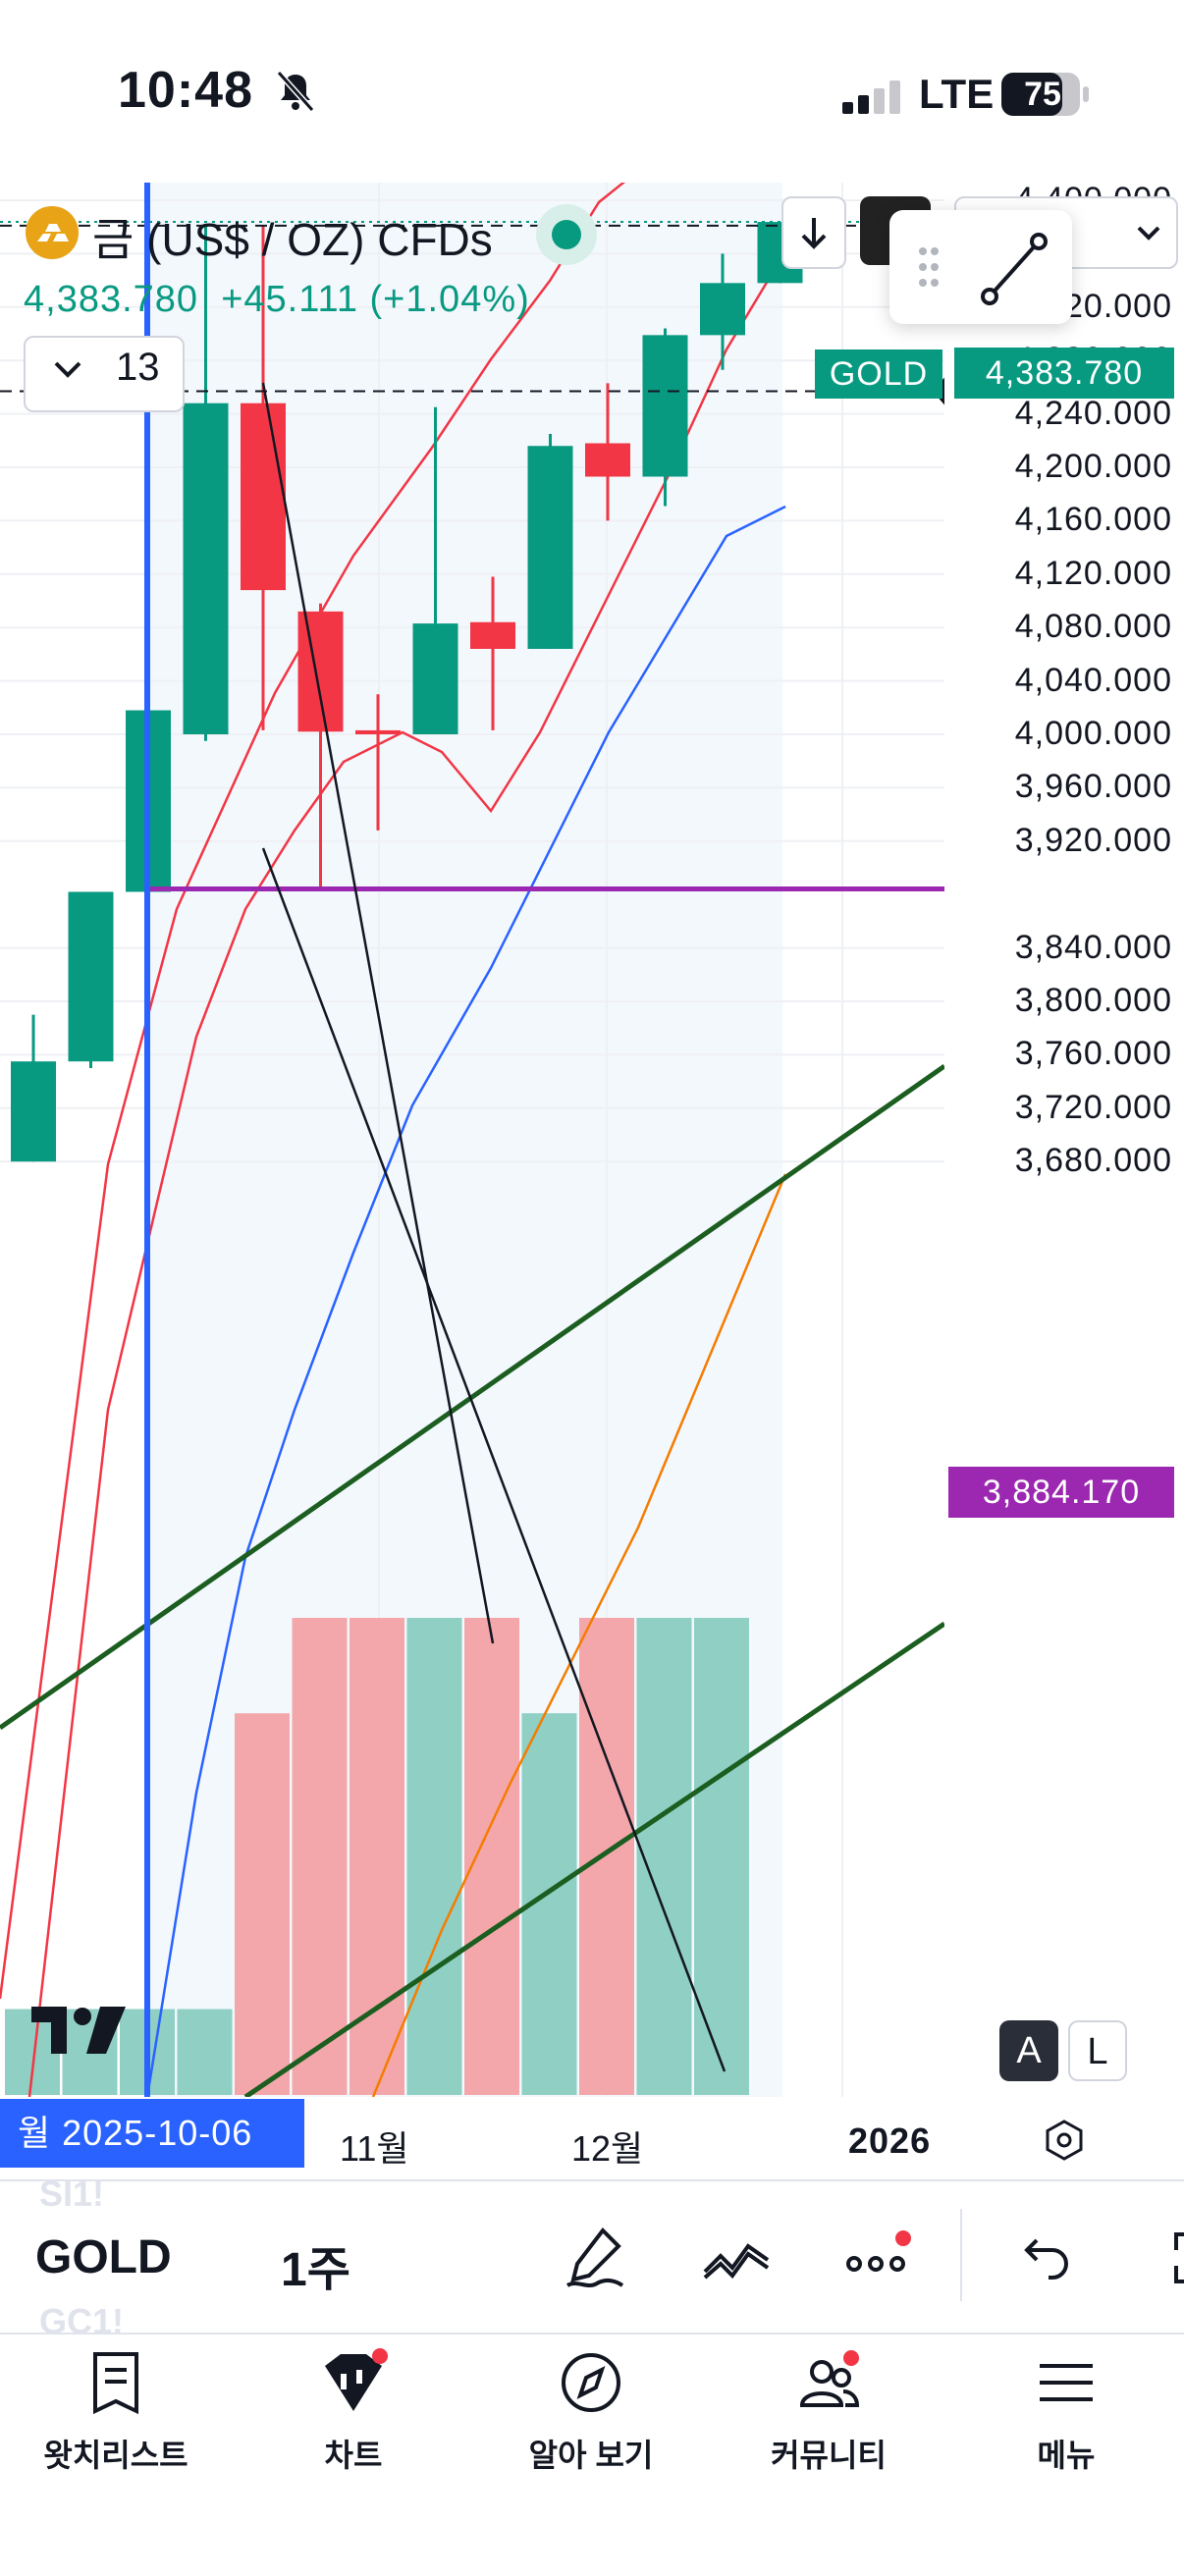 The image size is (1184, 2576). Describe the element at coordinates (1093, 520) in the screenshot. I see `price-tick: 4,160.000` at that location.